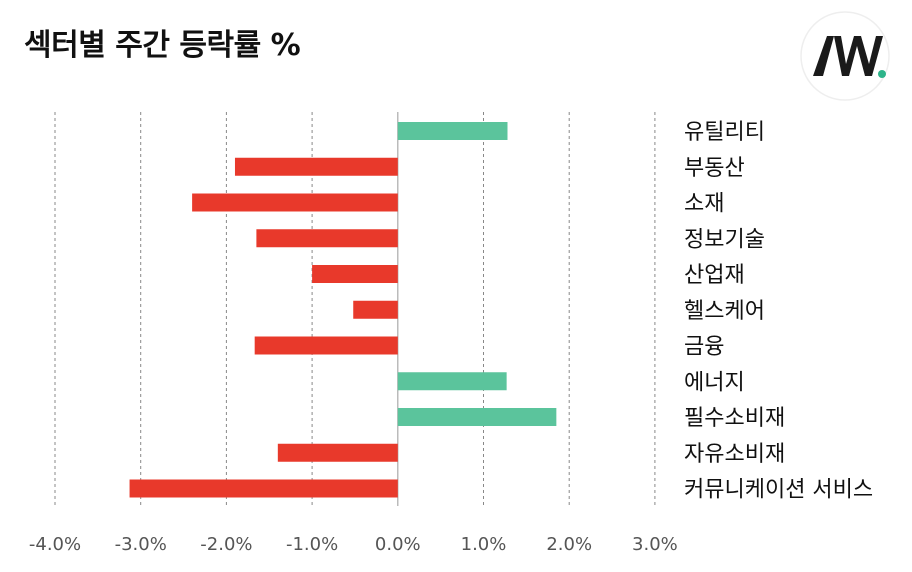  I want to click on x-tick-label: 1.0%, so click(484, 544).